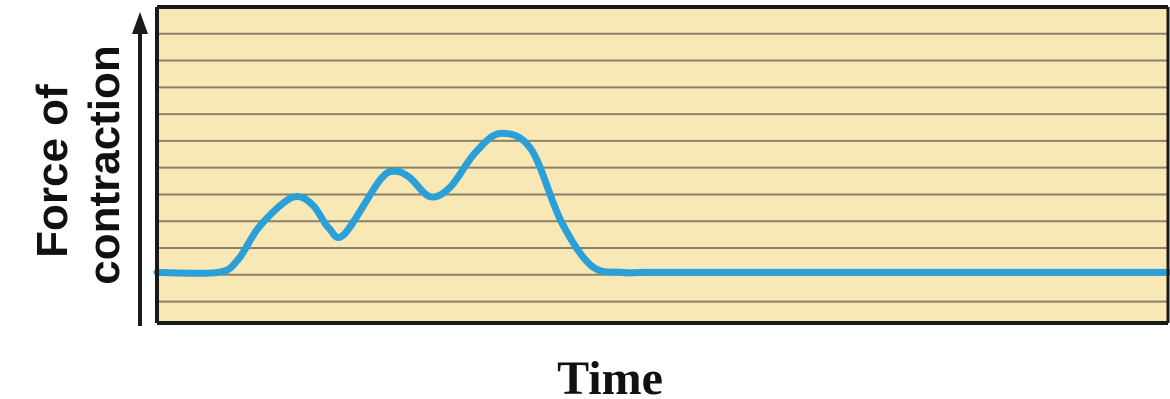  I want to click on y-axis-label-line-1: Force of, so click(52, 171).